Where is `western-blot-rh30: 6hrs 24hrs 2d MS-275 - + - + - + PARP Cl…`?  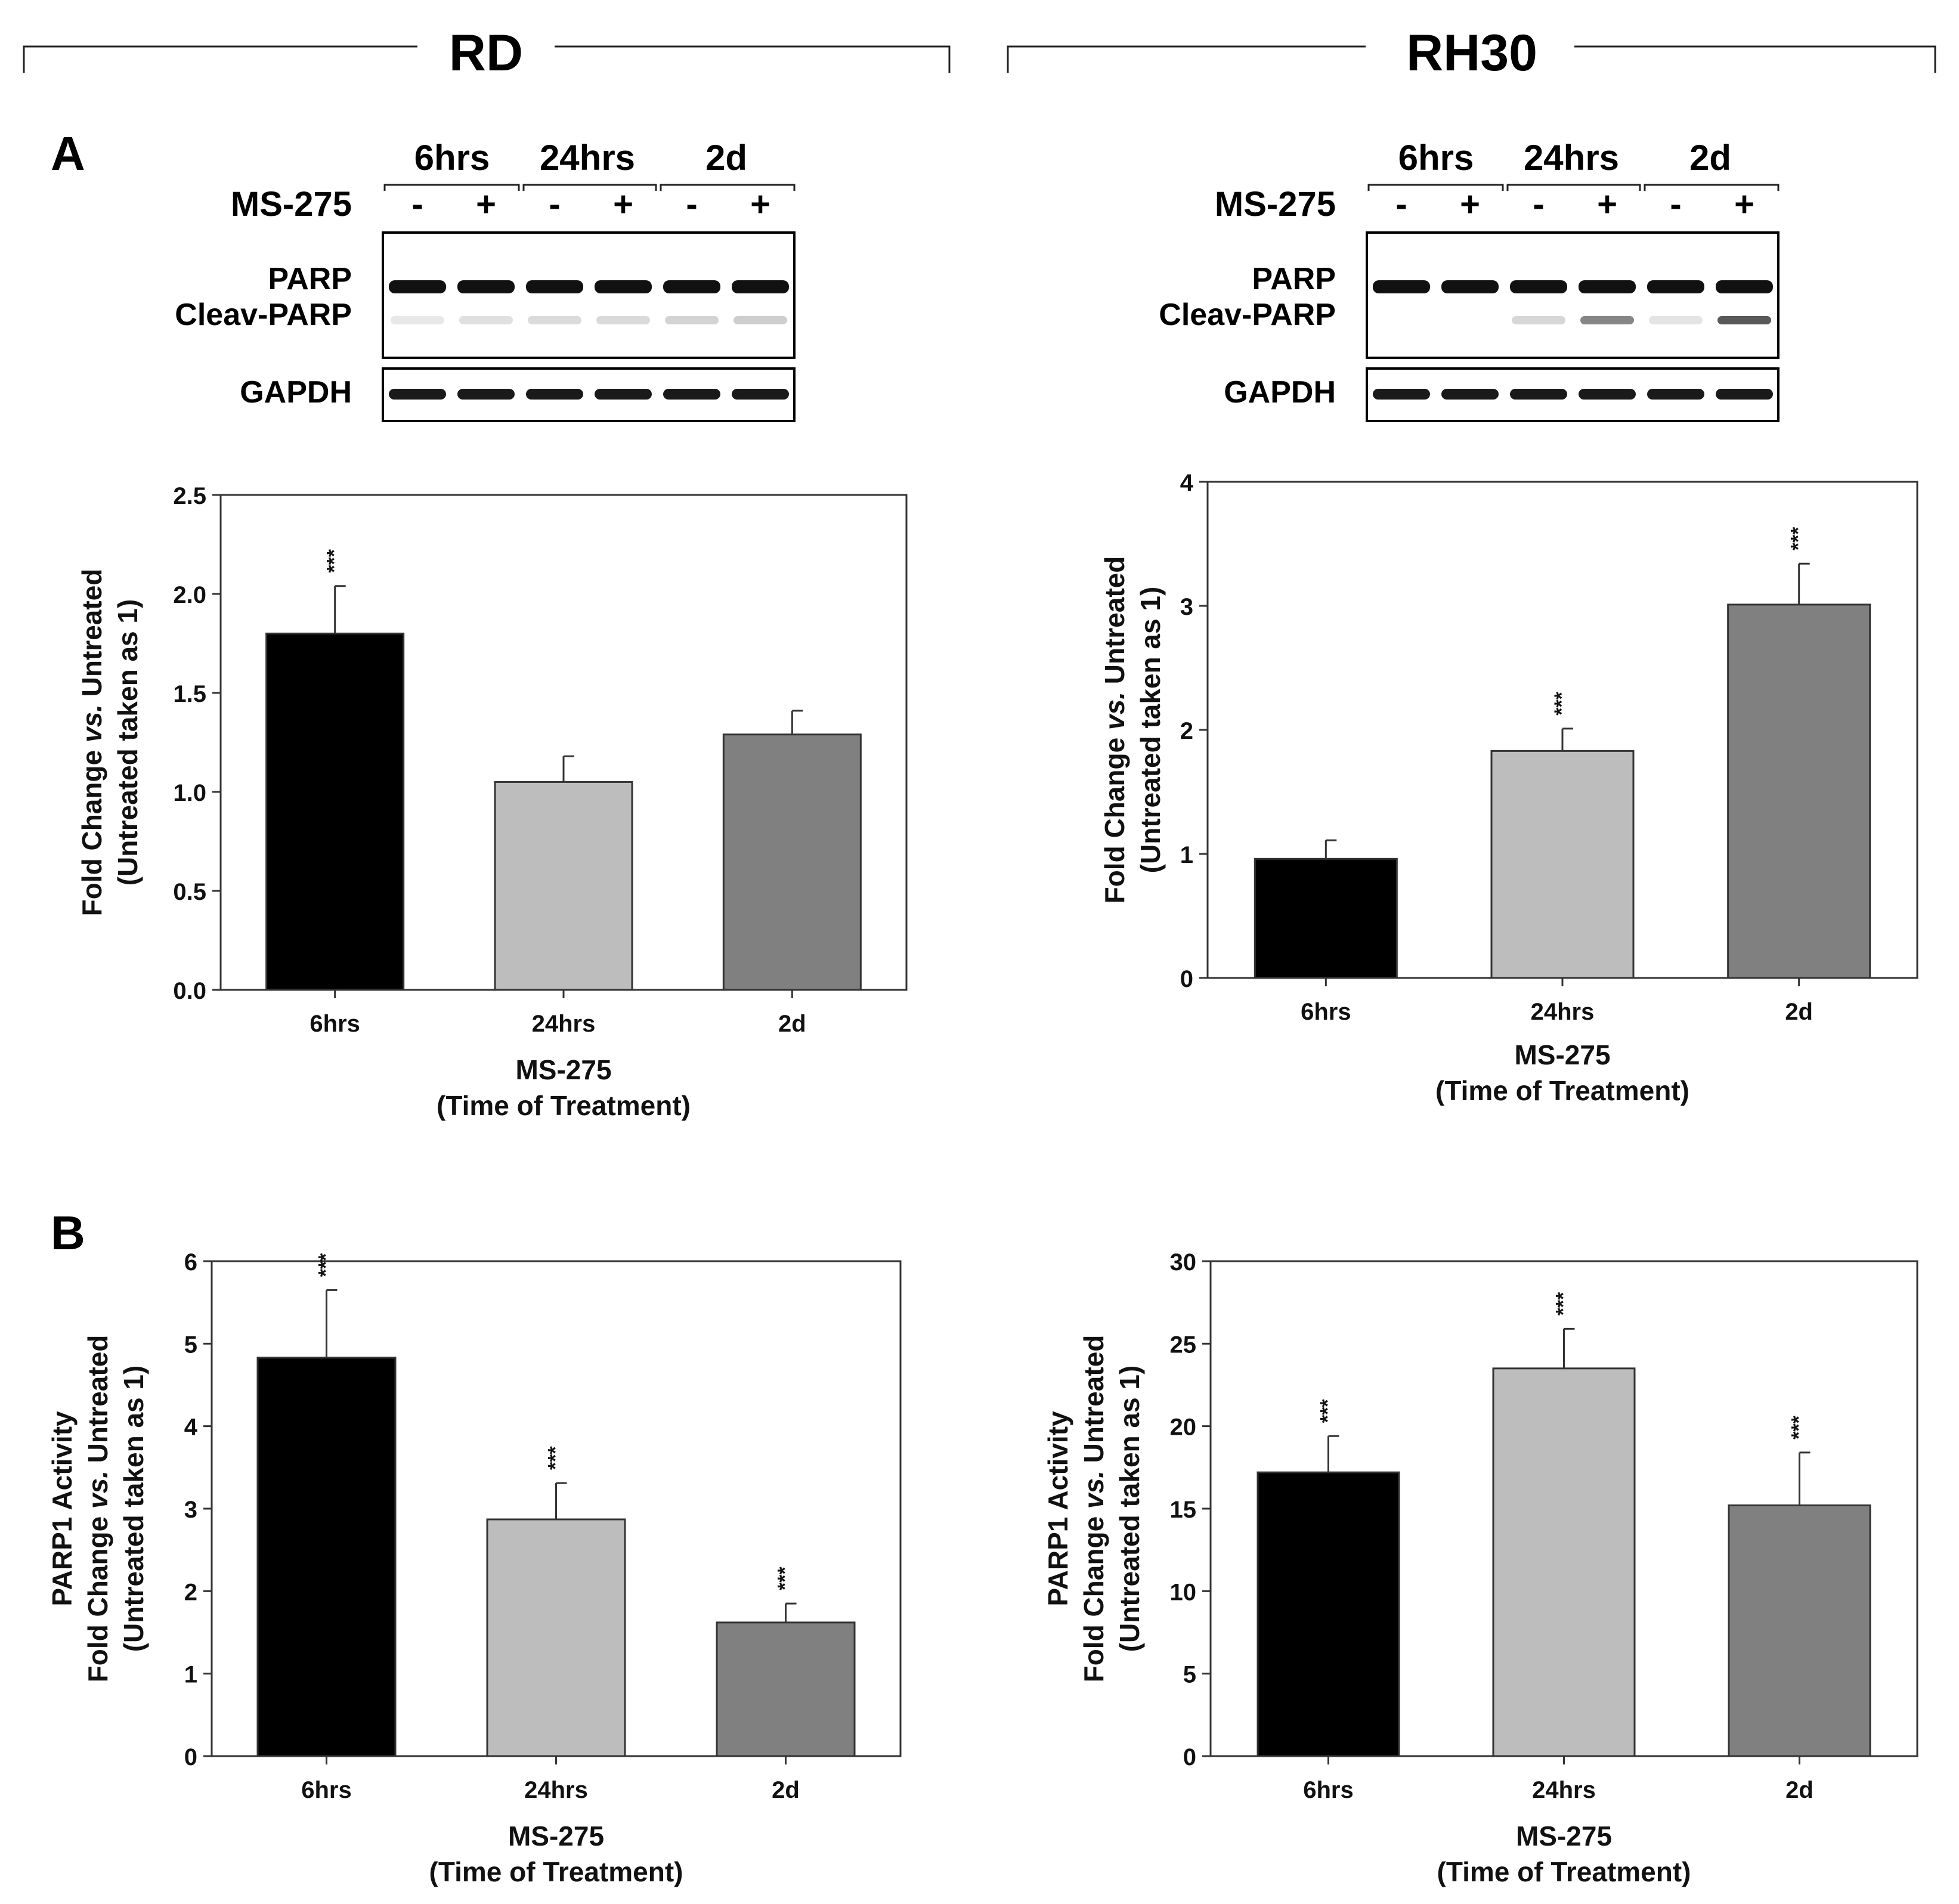 western-blot-rh30: 6hrs 24hrs 2d MS-275 - + - + - + PARP Cl… is located at coordinates (1469, 280).